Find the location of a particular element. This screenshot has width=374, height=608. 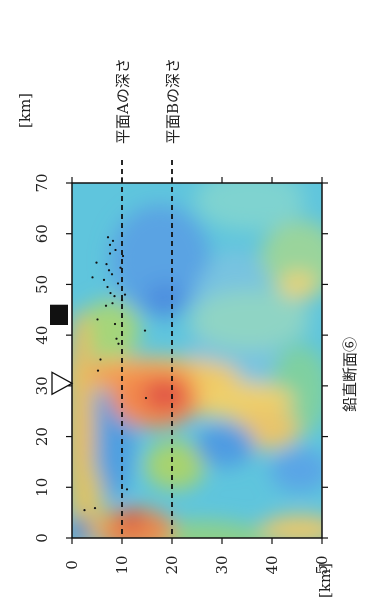

distance-tick-label: 30 is located at coordinates (42, 385).